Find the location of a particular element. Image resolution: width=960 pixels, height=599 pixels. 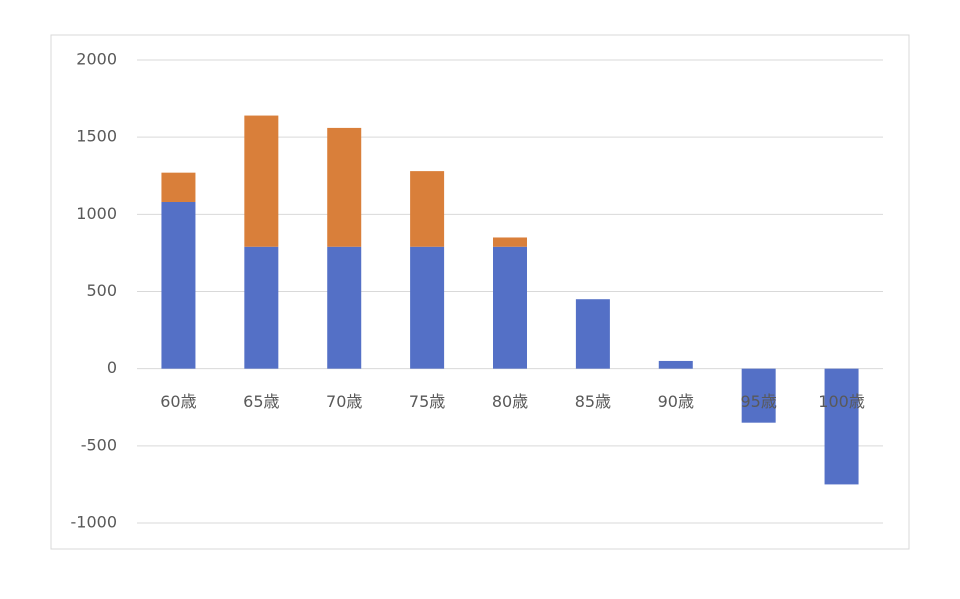

x-tick-label: 95歳 is located at coordinates (758, 401).